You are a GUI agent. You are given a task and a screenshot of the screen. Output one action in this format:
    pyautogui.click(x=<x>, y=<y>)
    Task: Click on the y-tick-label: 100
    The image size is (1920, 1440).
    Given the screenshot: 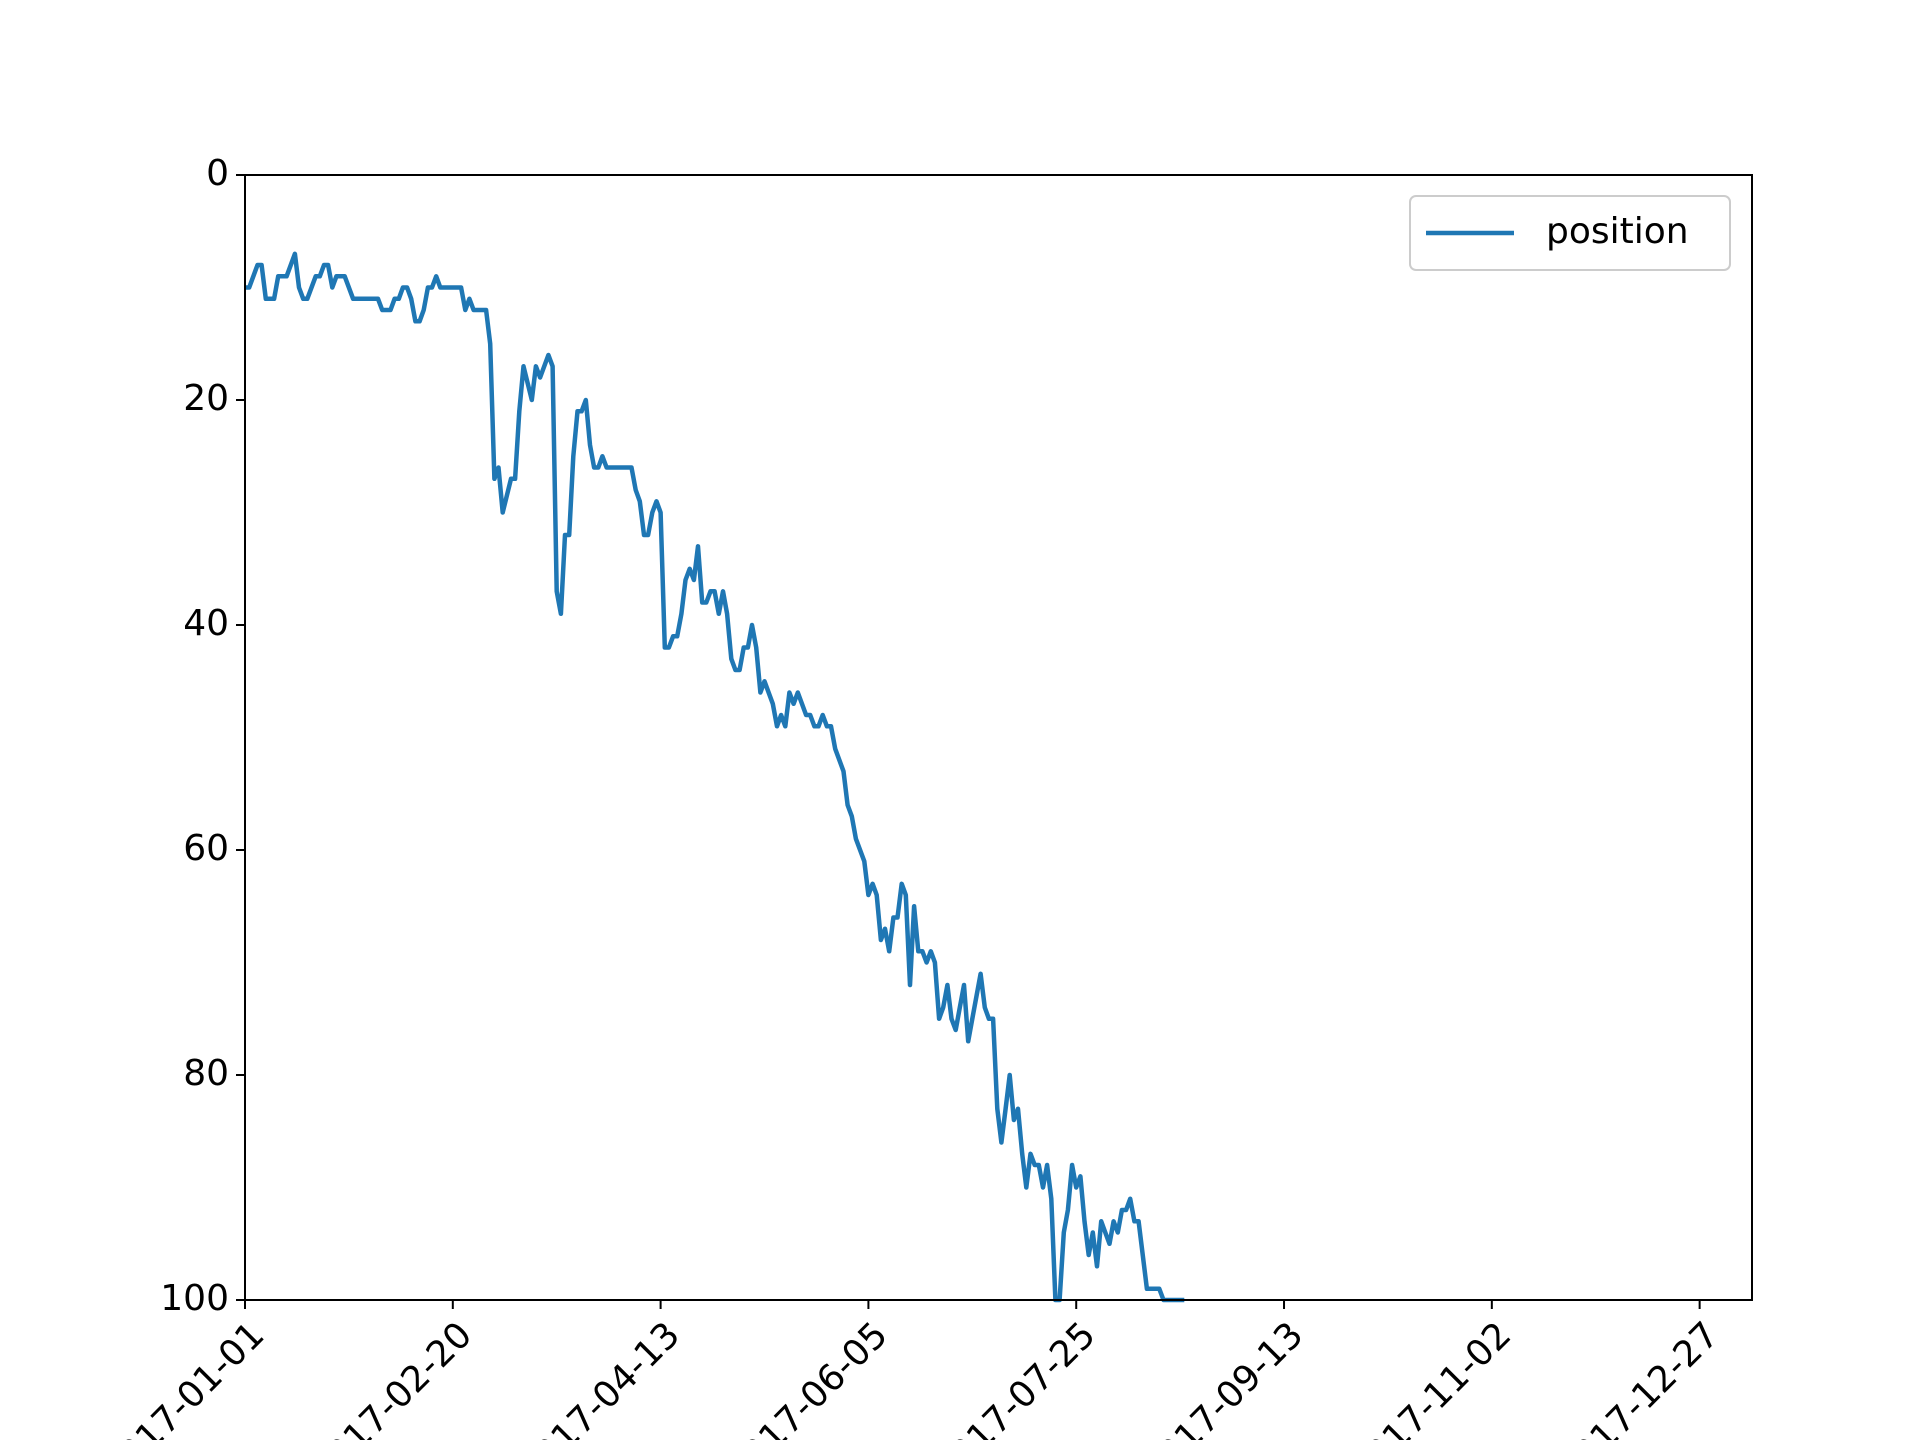 What is the action you would take?
    pyautogui.click(x=194, y=1298)
    